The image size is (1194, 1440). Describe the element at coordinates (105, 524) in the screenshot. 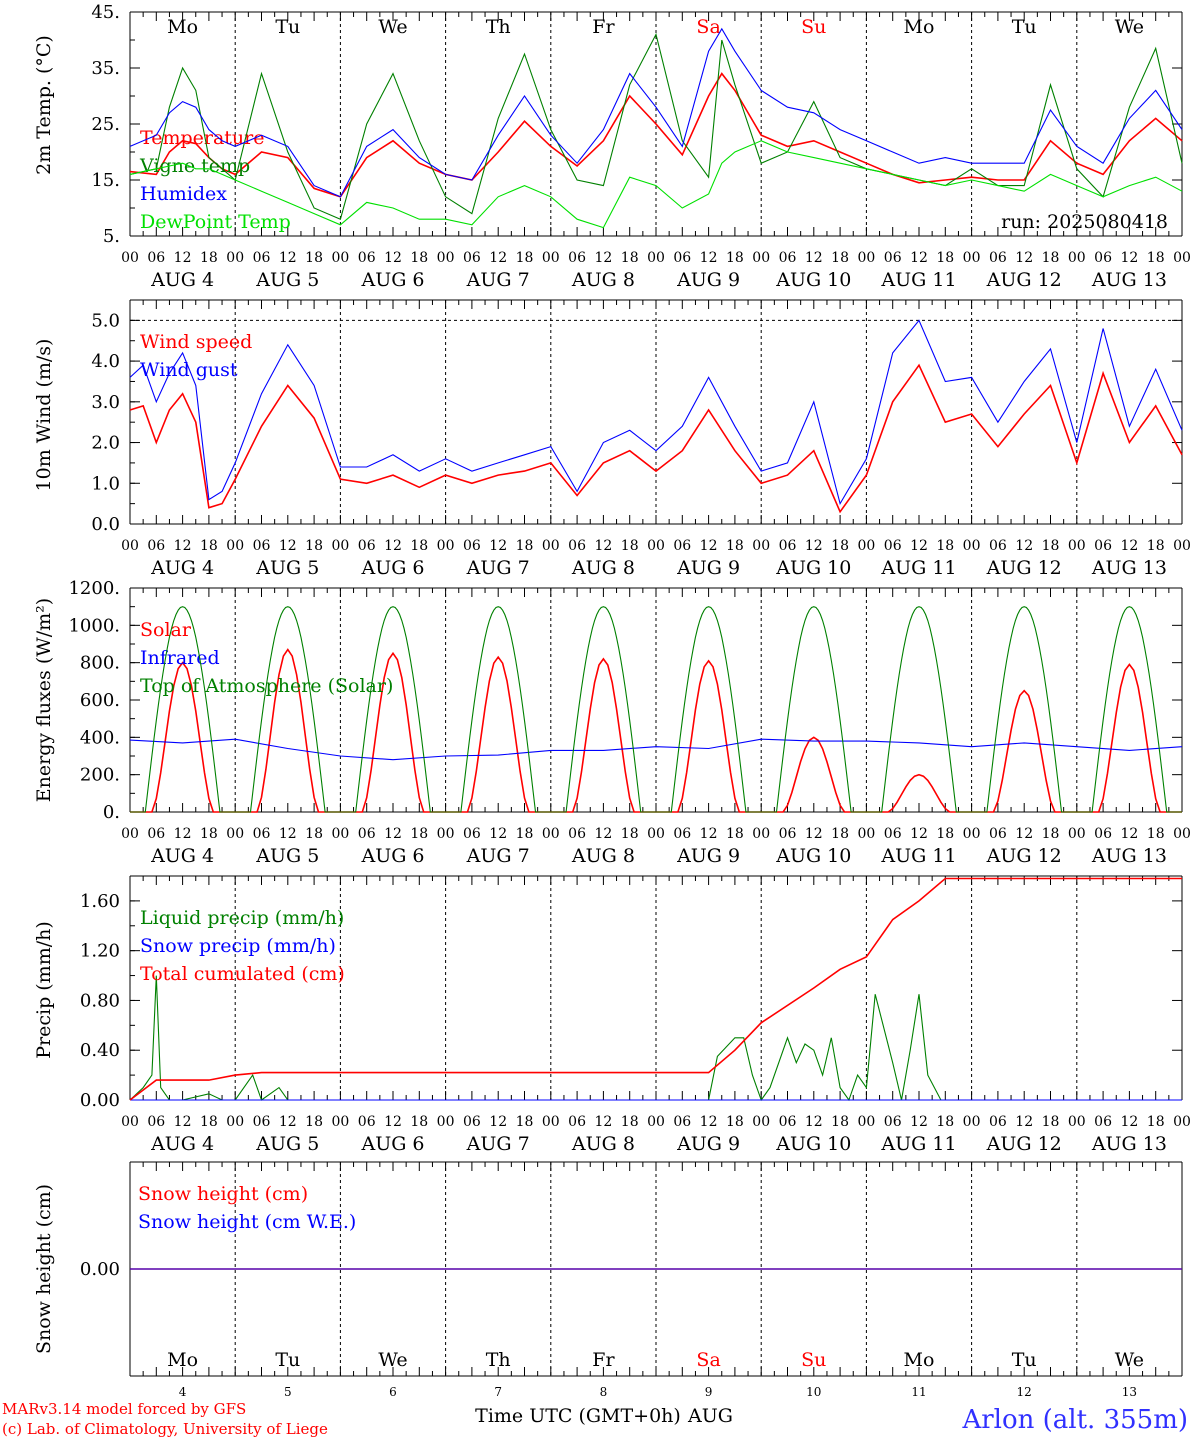

I see `y-tick-label: 0.0` at that location.